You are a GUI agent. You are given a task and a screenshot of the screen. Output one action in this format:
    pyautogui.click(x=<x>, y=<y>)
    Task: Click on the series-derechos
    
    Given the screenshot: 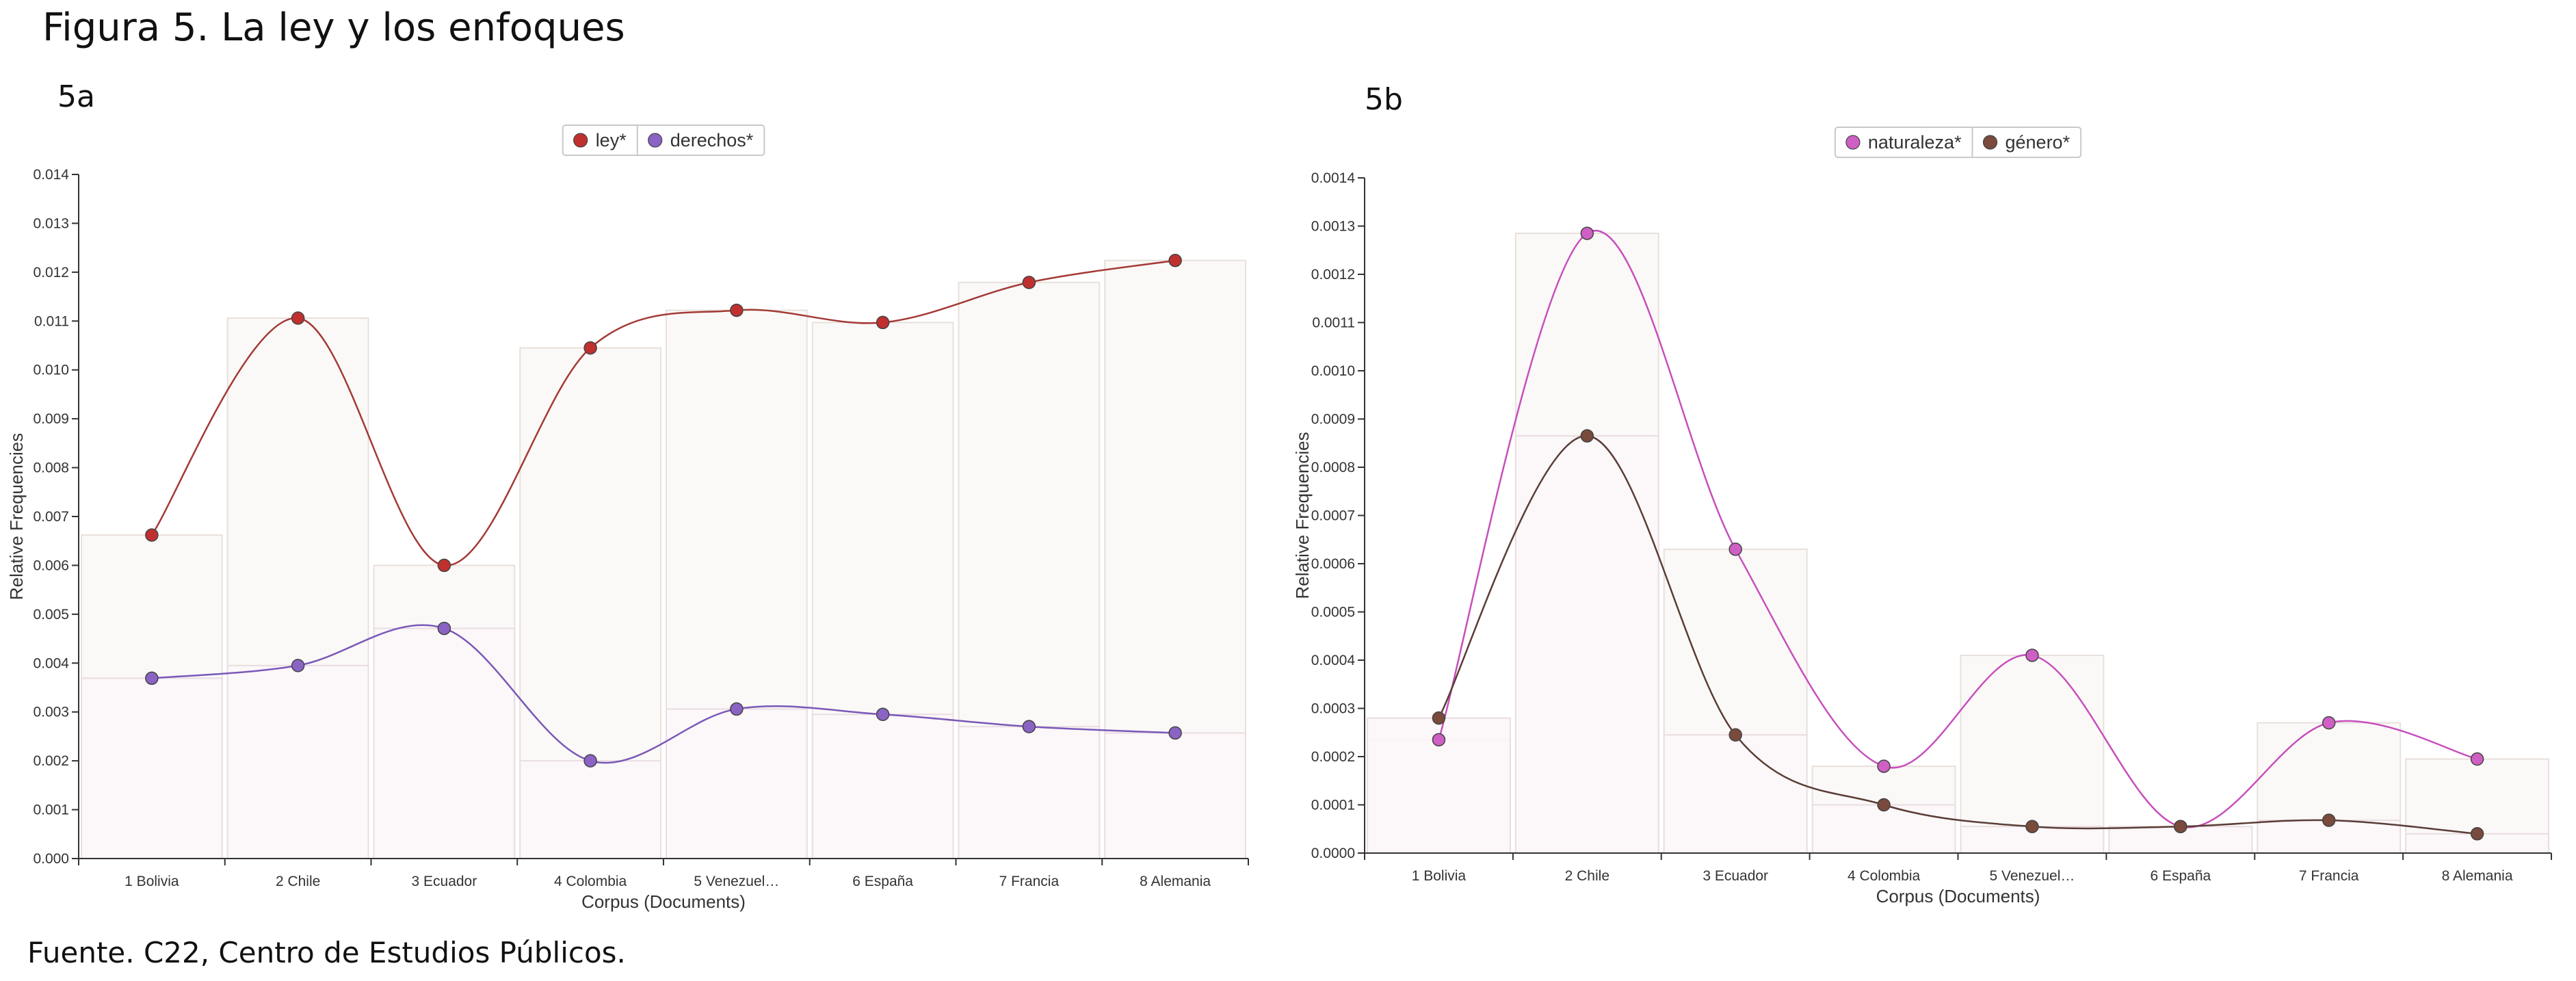 What is the action you would take?
    pyautogui.click(x=663, y=694)
    